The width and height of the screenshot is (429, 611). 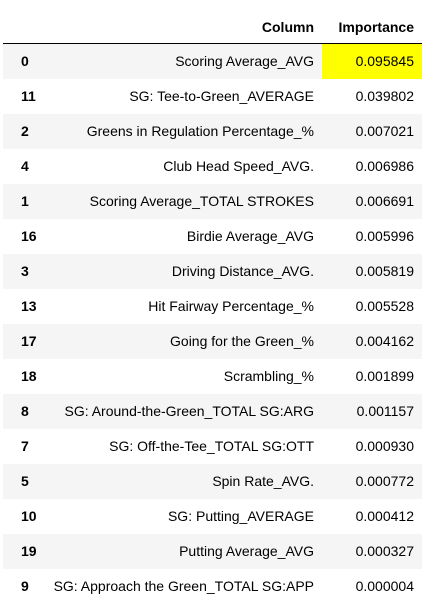 What do you see at coordinates (268, 376) in the screenshot?
I see `feature-name-cell: Scrambling_%` at bounding box center [268, 376].